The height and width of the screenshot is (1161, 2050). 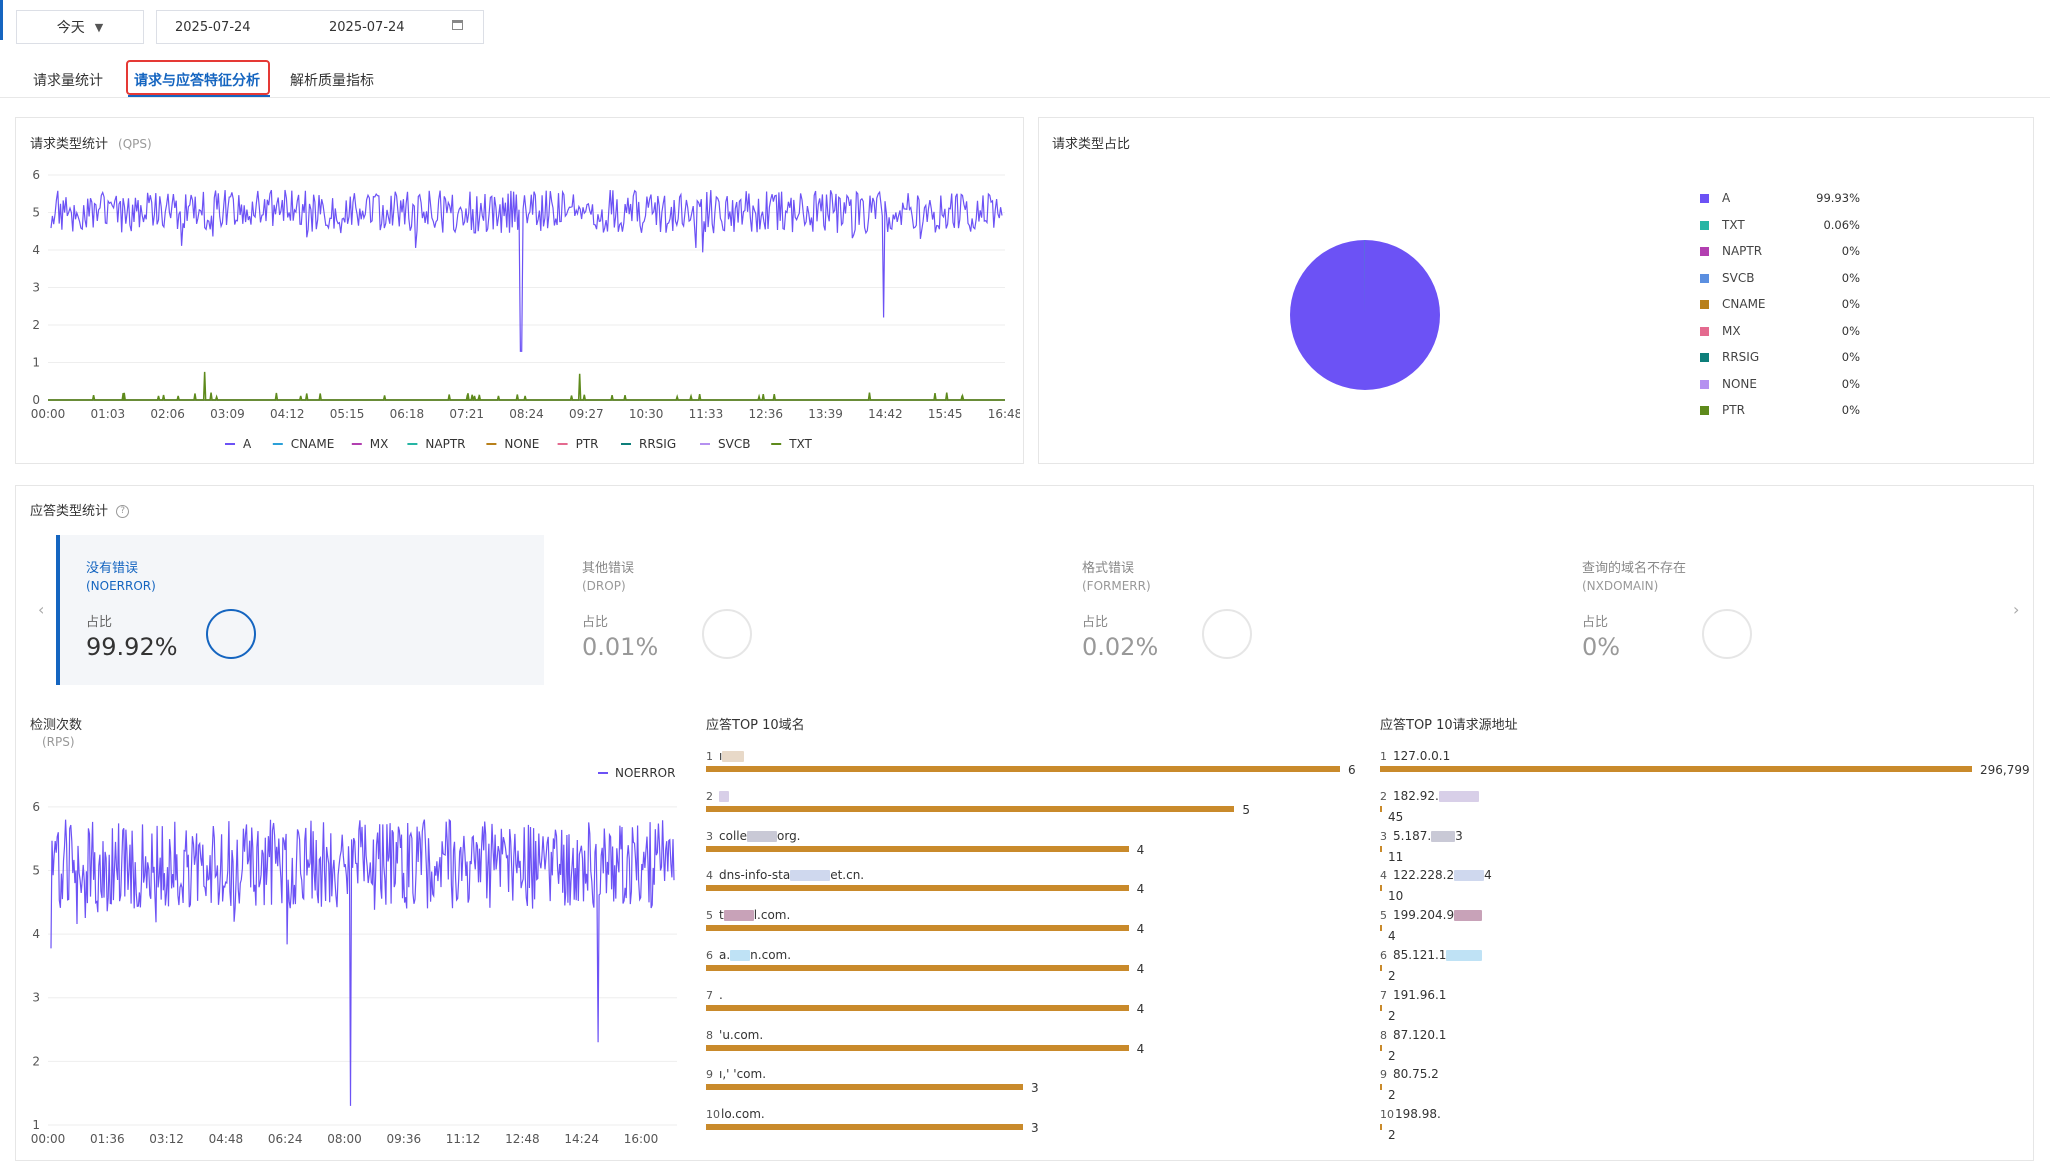 What do you see at coordinates (587, 444) in the screenshot?
I see `legend-label: PTR` at bounding box center [587, 444].